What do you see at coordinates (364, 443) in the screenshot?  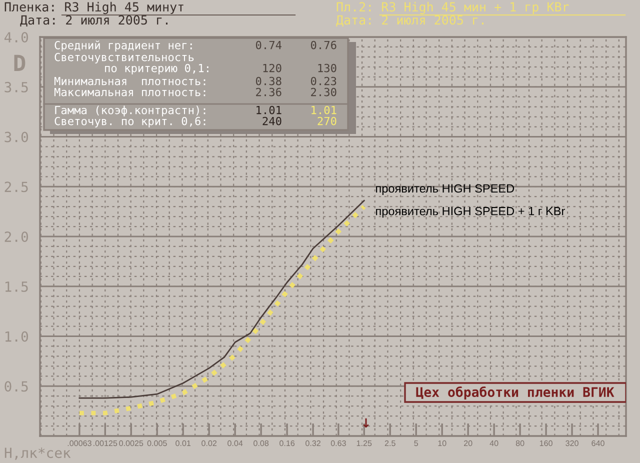 I see `x-tick-label: 1.25` at bounding box center [364, 443].